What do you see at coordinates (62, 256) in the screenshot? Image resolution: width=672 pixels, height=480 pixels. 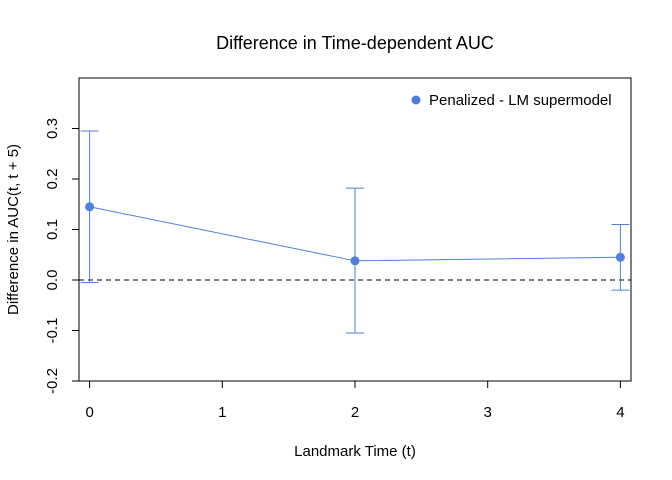 I see `y-axis: -0.2 -0.1 0.0 0.1 0.2 0.3` at bounding box center [62, 256].